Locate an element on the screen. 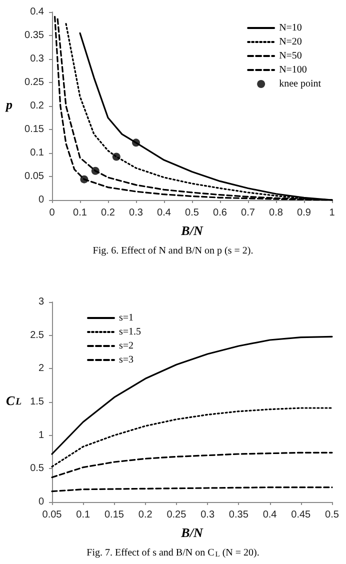  y-tick-label: 0.25 is located at coordinates (34, 82).